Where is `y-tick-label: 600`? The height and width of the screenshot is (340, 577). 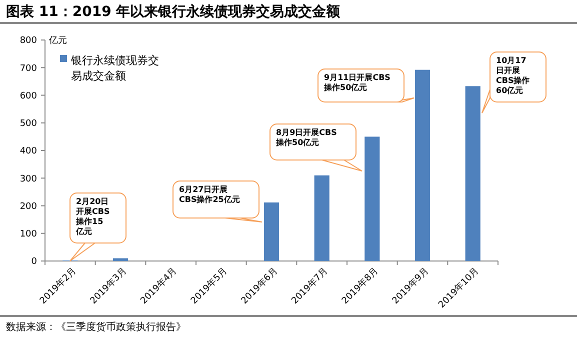
y-tick-label: 600 is located at coordinates (29, 96).